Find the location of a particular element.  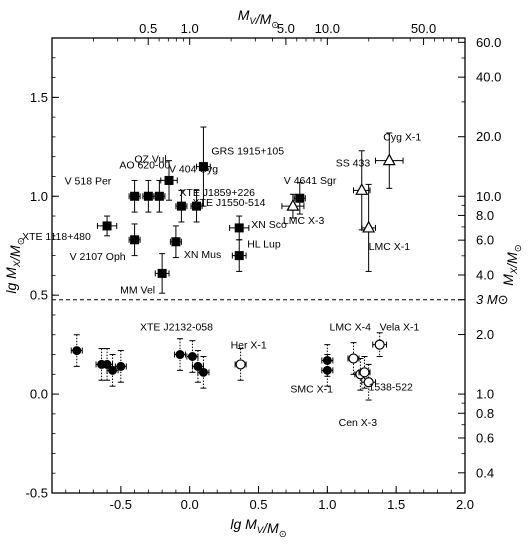

point-label: V 2107 Oph is located at coordinates (98, 257).